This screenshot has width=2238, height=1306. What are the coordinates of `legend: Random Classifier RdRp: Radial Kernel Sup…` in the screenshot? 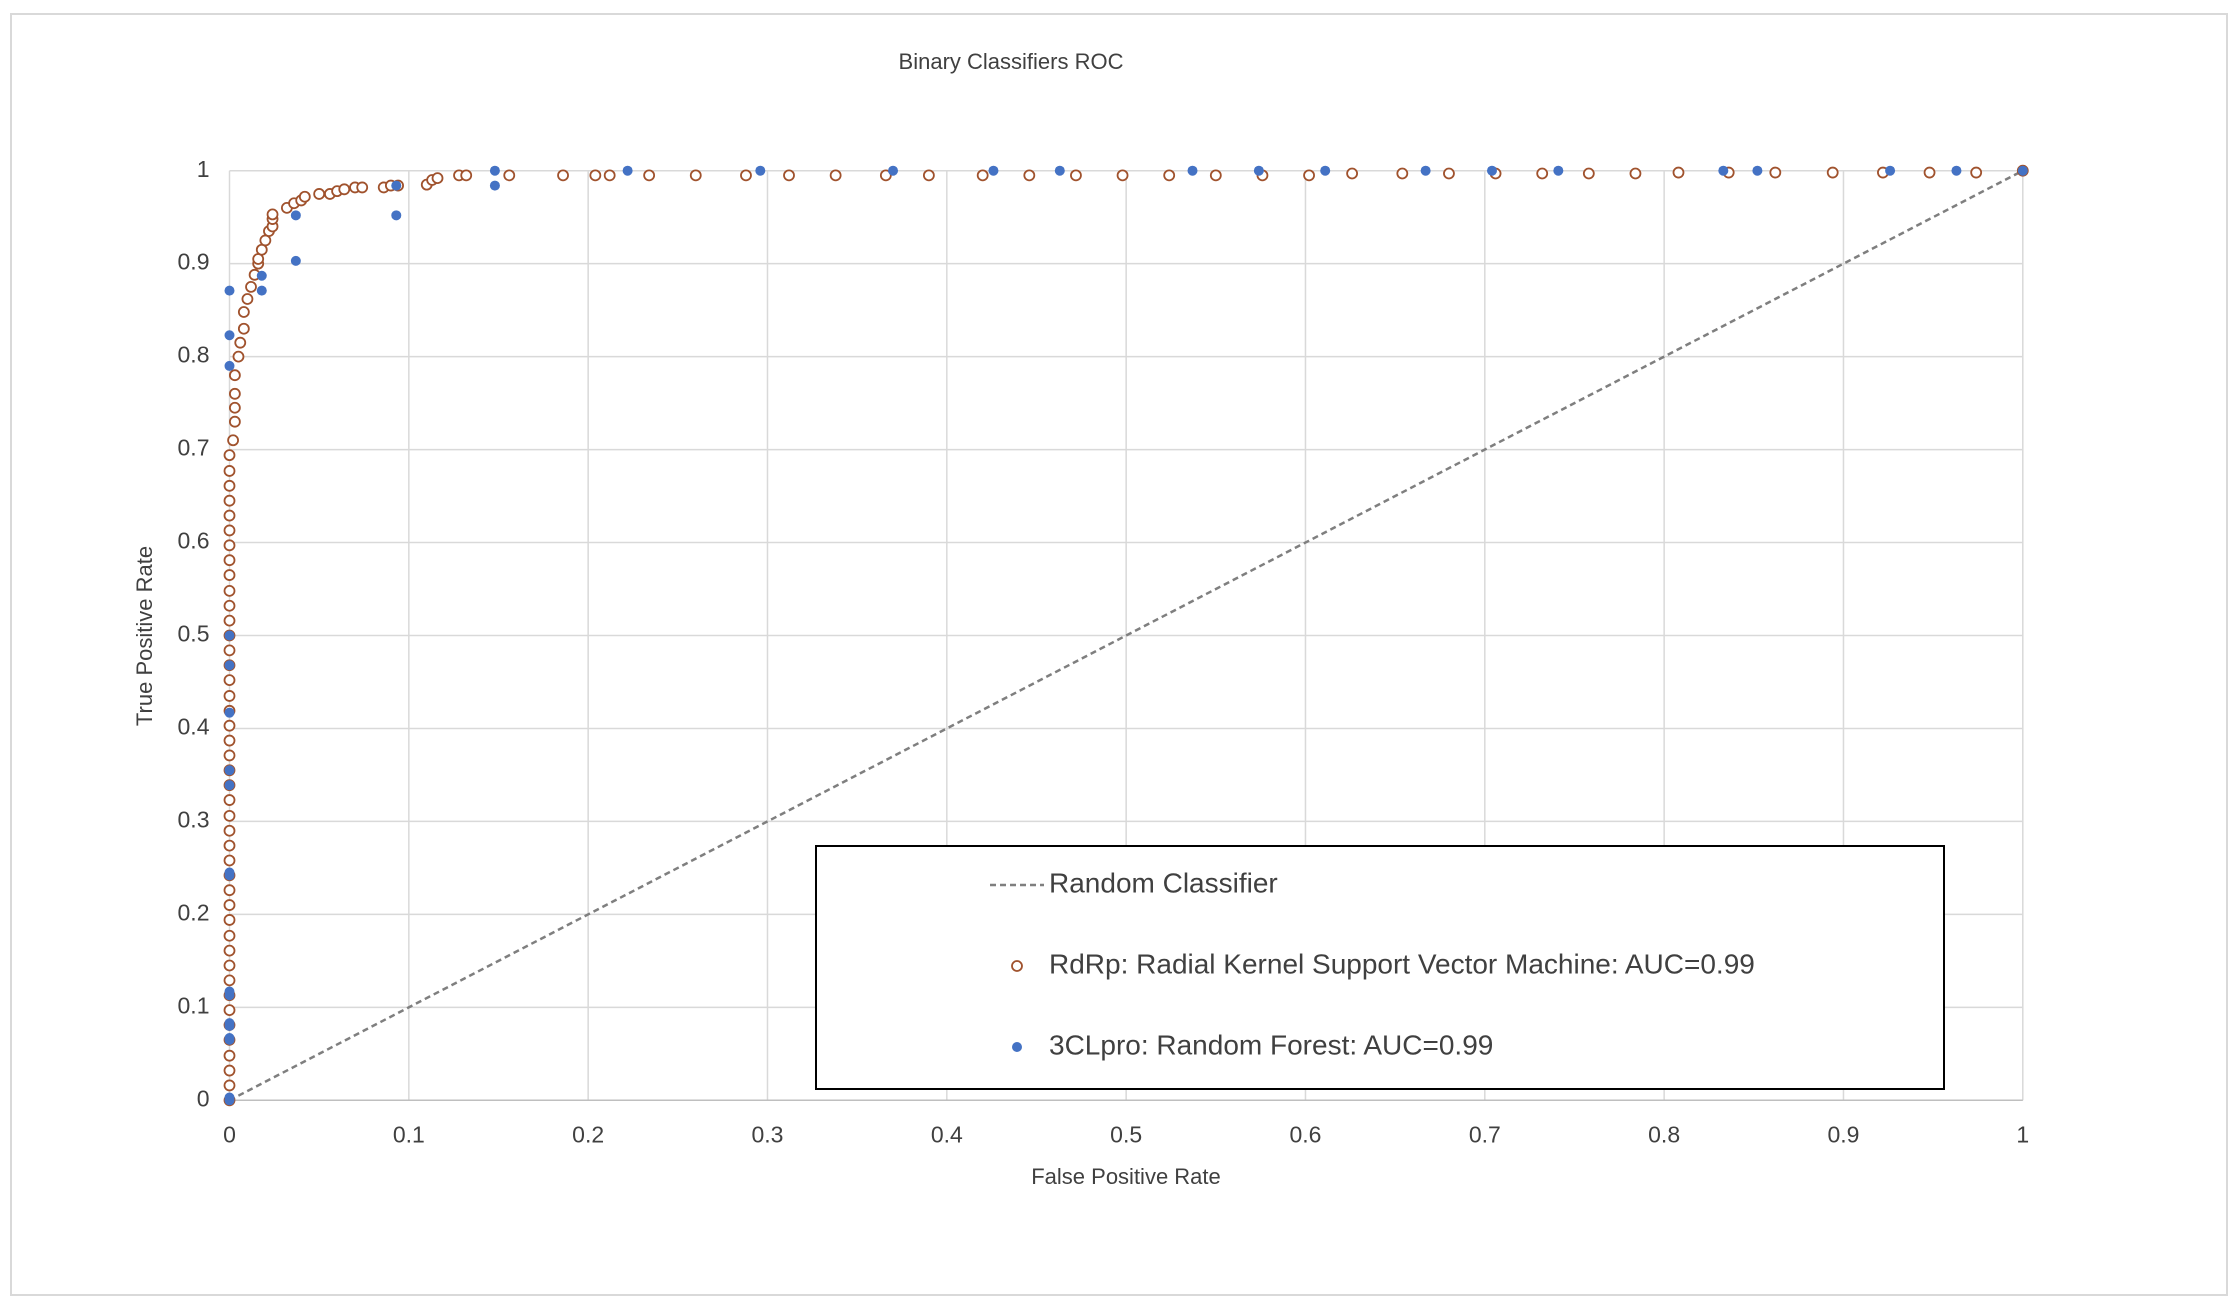 It's located at (1372, 963).